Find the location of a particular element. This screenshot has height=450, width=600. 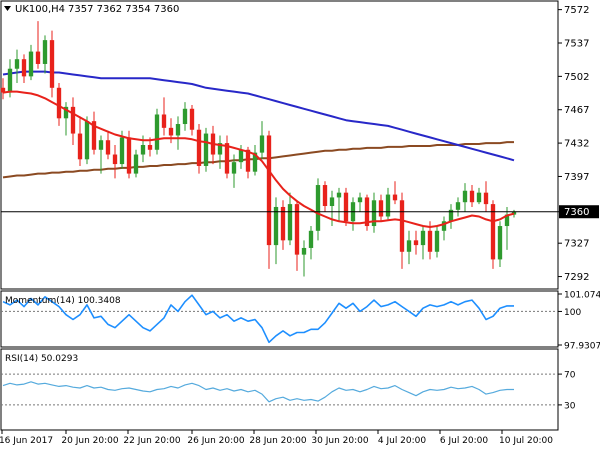

momentum-tick-label: 100 is located at coordinates (572, 313).